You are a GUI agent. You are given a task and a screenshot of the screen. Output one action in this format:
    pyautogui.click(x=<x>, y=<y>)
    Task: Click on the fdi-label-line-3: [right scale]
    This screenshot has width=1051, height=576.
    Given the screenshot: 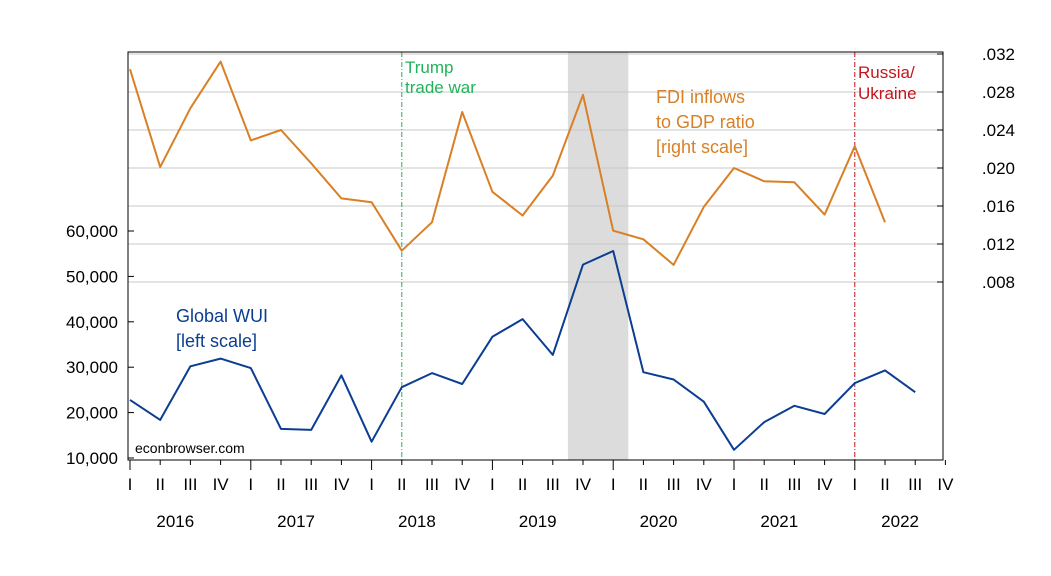 What is the action you would take?
    pyautogui.click(x=702, y=147)
    